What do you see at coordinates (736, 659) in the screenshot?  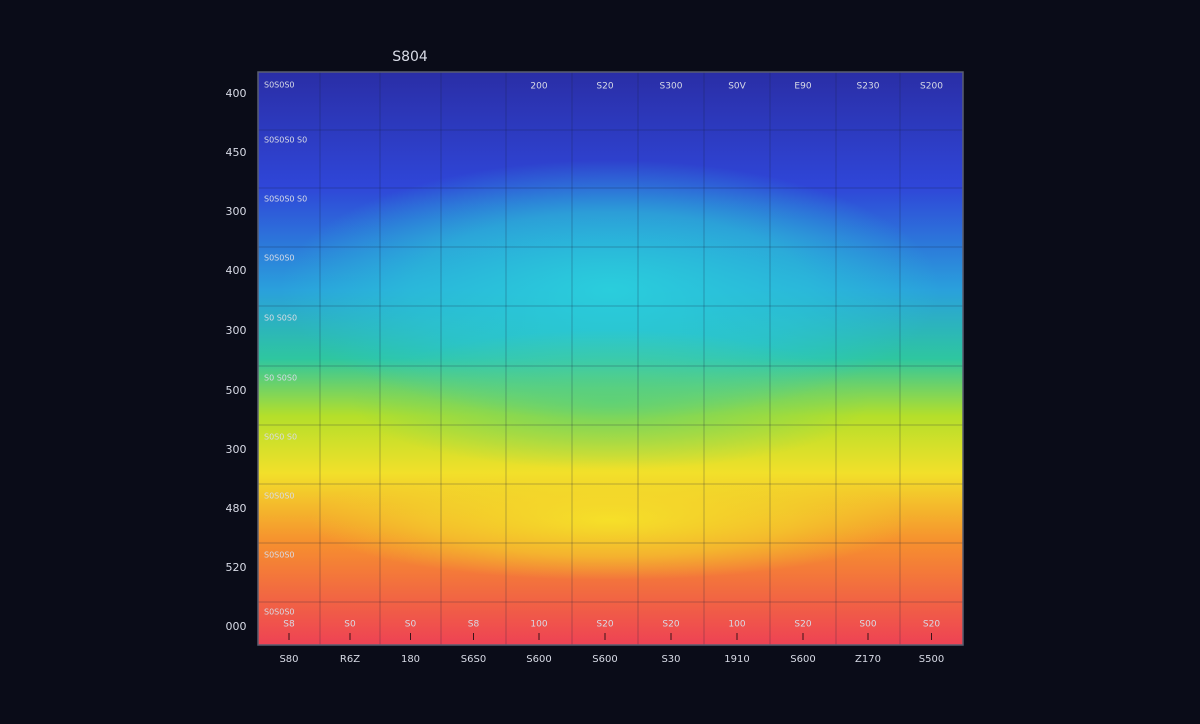 I see `x-label: 1910` at bounding box center [736, 659].